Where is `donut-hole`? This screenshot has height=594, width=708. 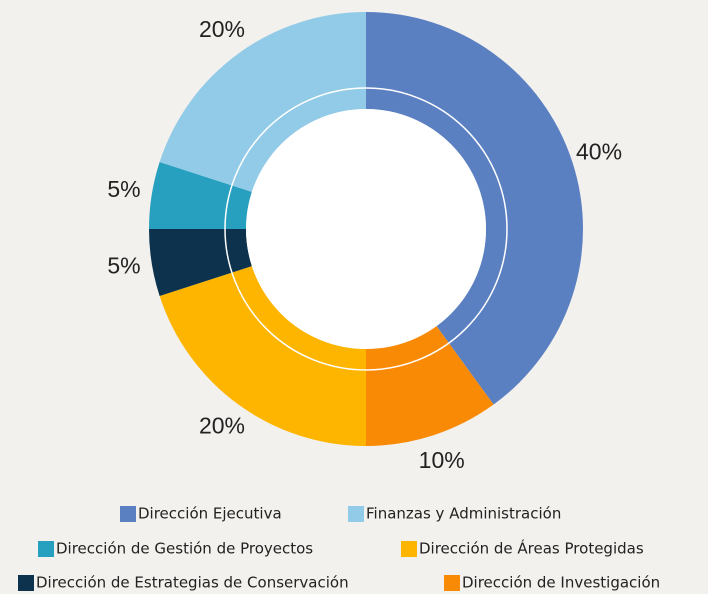
donut-hole is located at coordinates (366, 229).